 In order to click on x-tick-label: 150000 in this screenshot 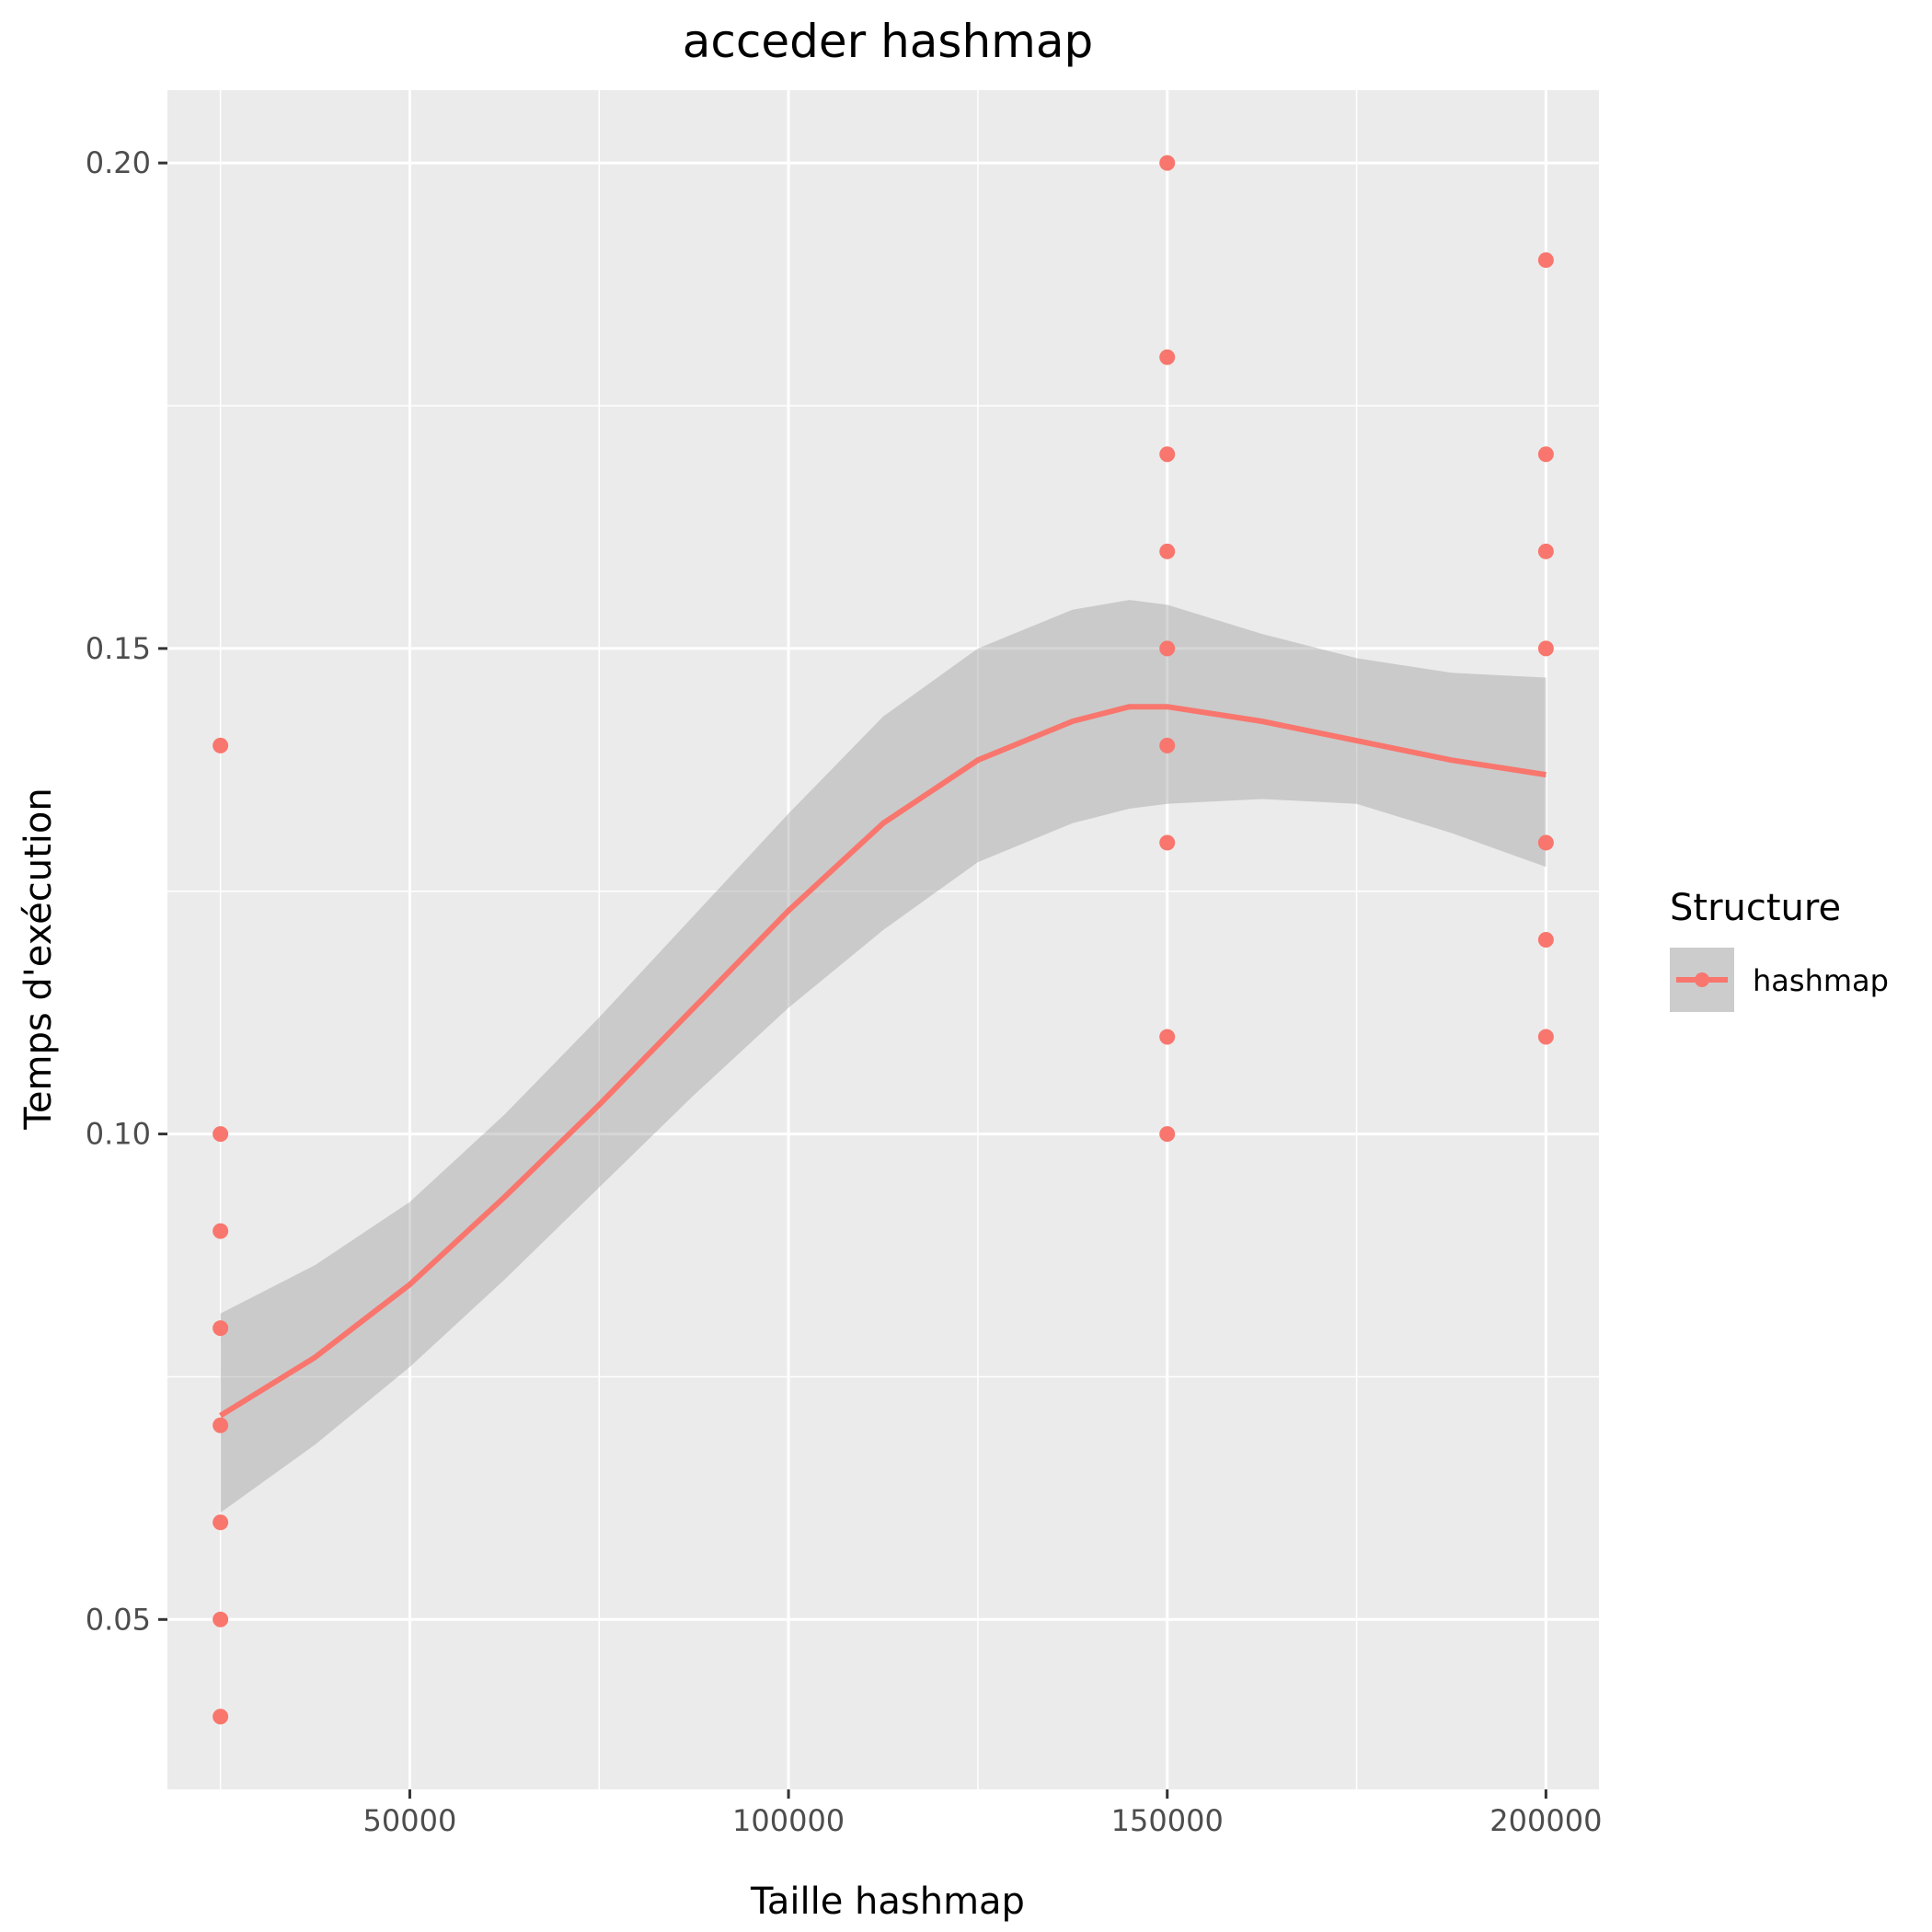, I will do `click(1167, 1820)`.